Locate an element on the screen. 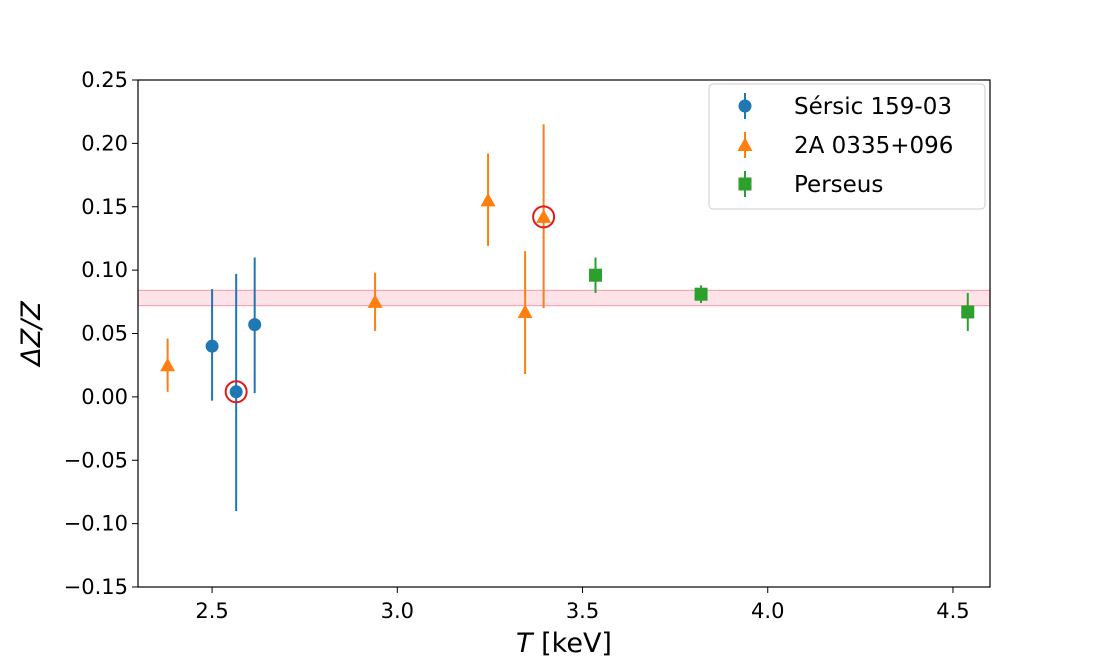 The width and height of the screenshot is (1100, 660). y-tick-label: −0.05 is located at coordinates (96, 460).